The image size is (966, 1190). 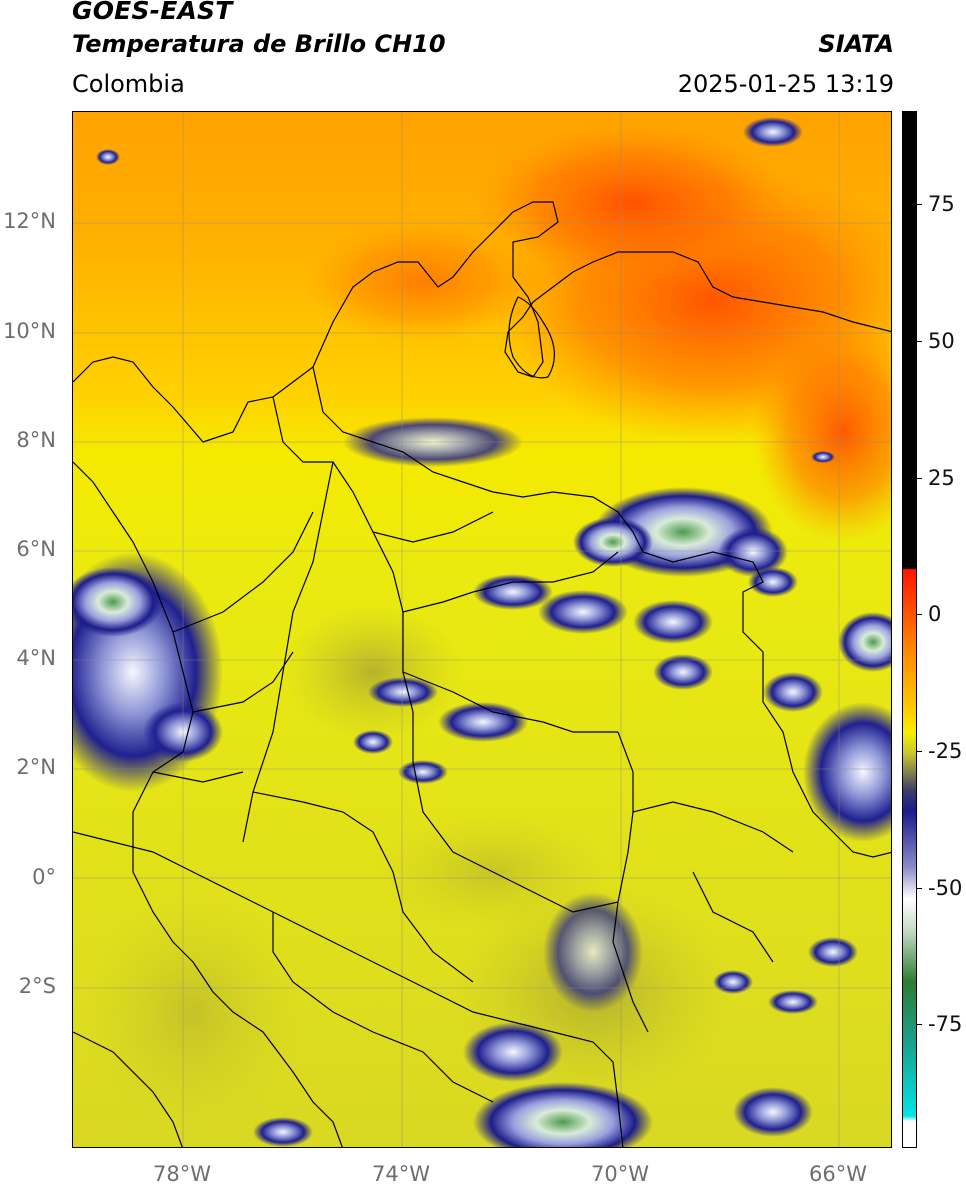 What do you see at coordinates (36, 767) in the screenshot?
I see `lat-label-2N: 2°N` at bounding box center [36, 767].